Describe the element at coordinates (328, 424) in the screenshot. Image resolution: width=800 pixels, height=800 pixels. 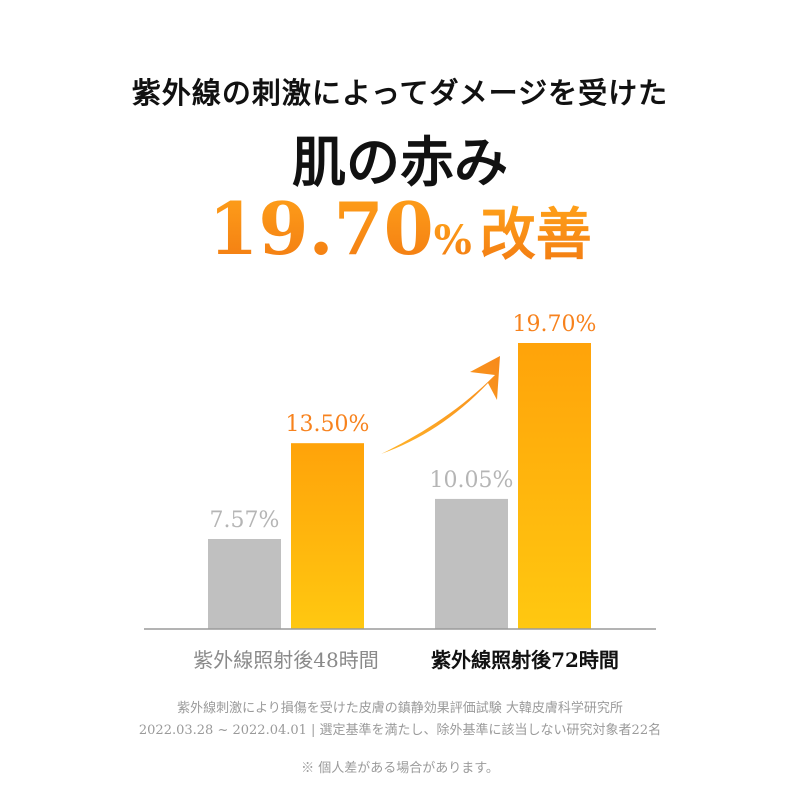
I see `data-label: 13.50%` at that location.